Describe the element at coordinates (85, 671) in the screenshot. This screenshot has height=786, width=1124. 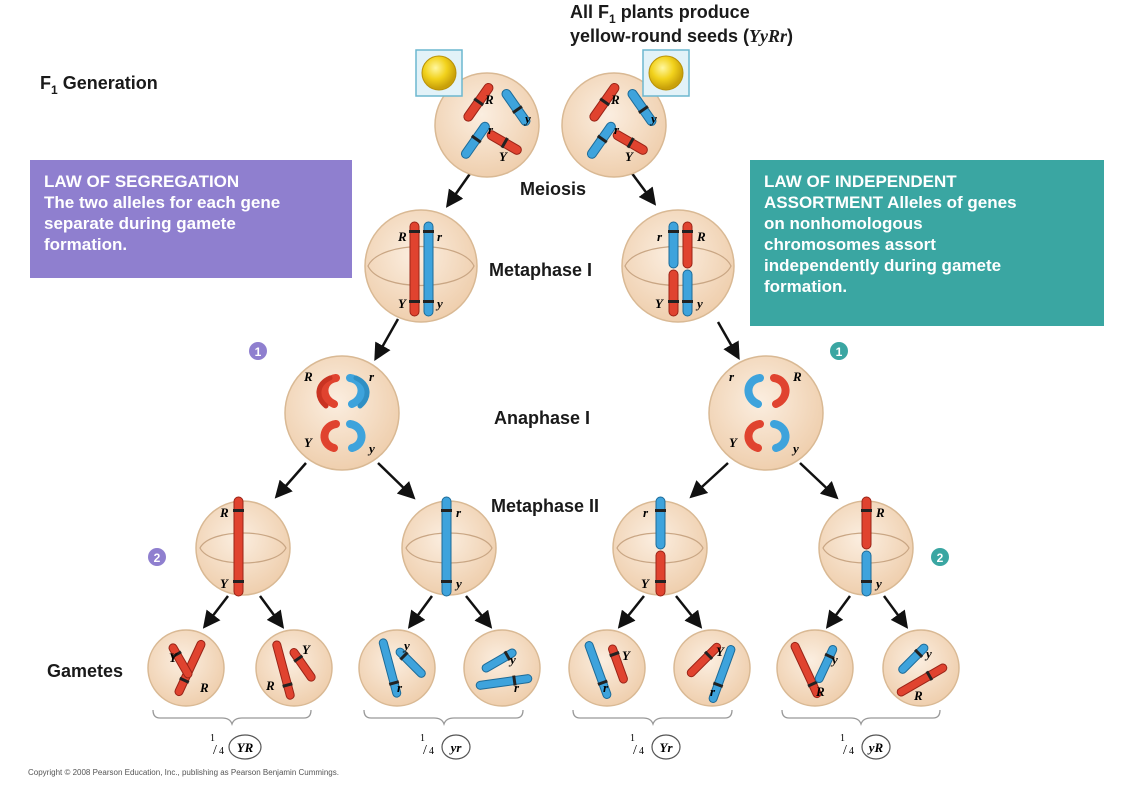
I see `gametes-label: Gametes` at that location.